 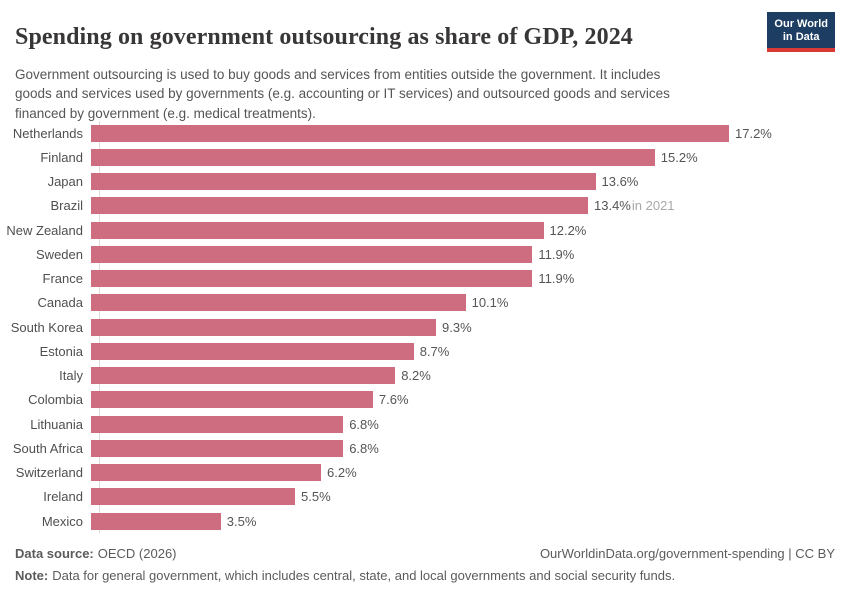 I want to click on value-label: 13.4%, so click(x=612, y=206).